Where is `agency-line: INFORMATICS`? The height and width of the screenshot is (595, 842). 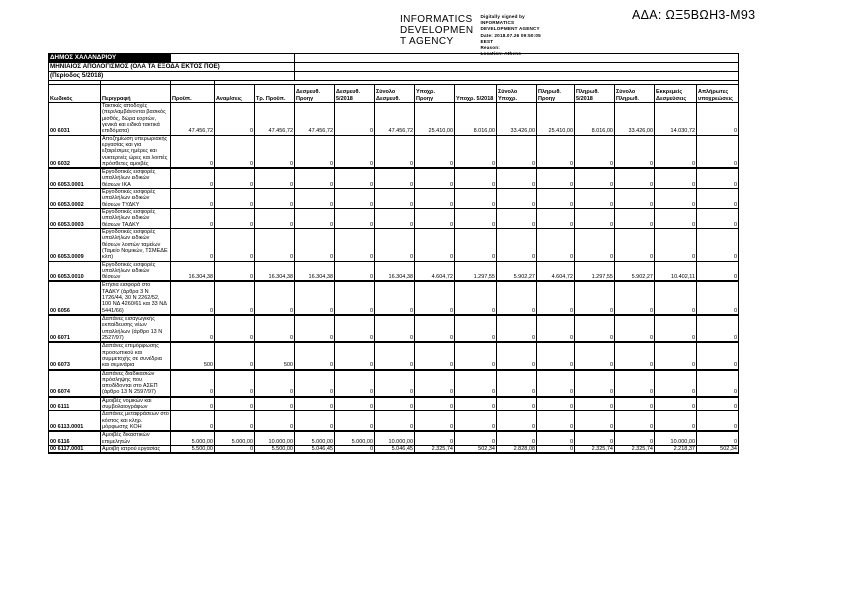
agency-line: INFORMATICS is located at coordinates (436, 19).